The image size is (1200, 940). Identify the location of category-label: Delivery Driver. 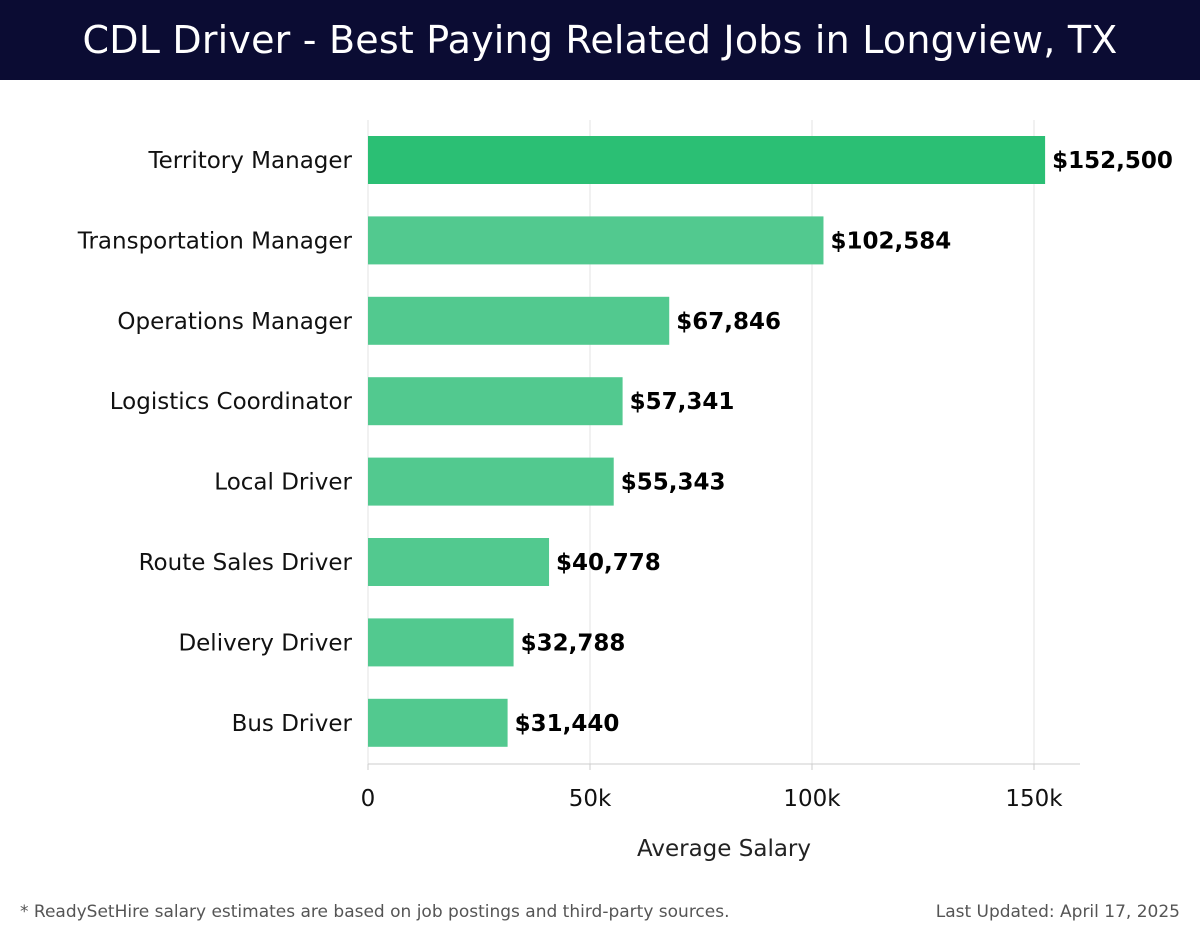
(265, 643).